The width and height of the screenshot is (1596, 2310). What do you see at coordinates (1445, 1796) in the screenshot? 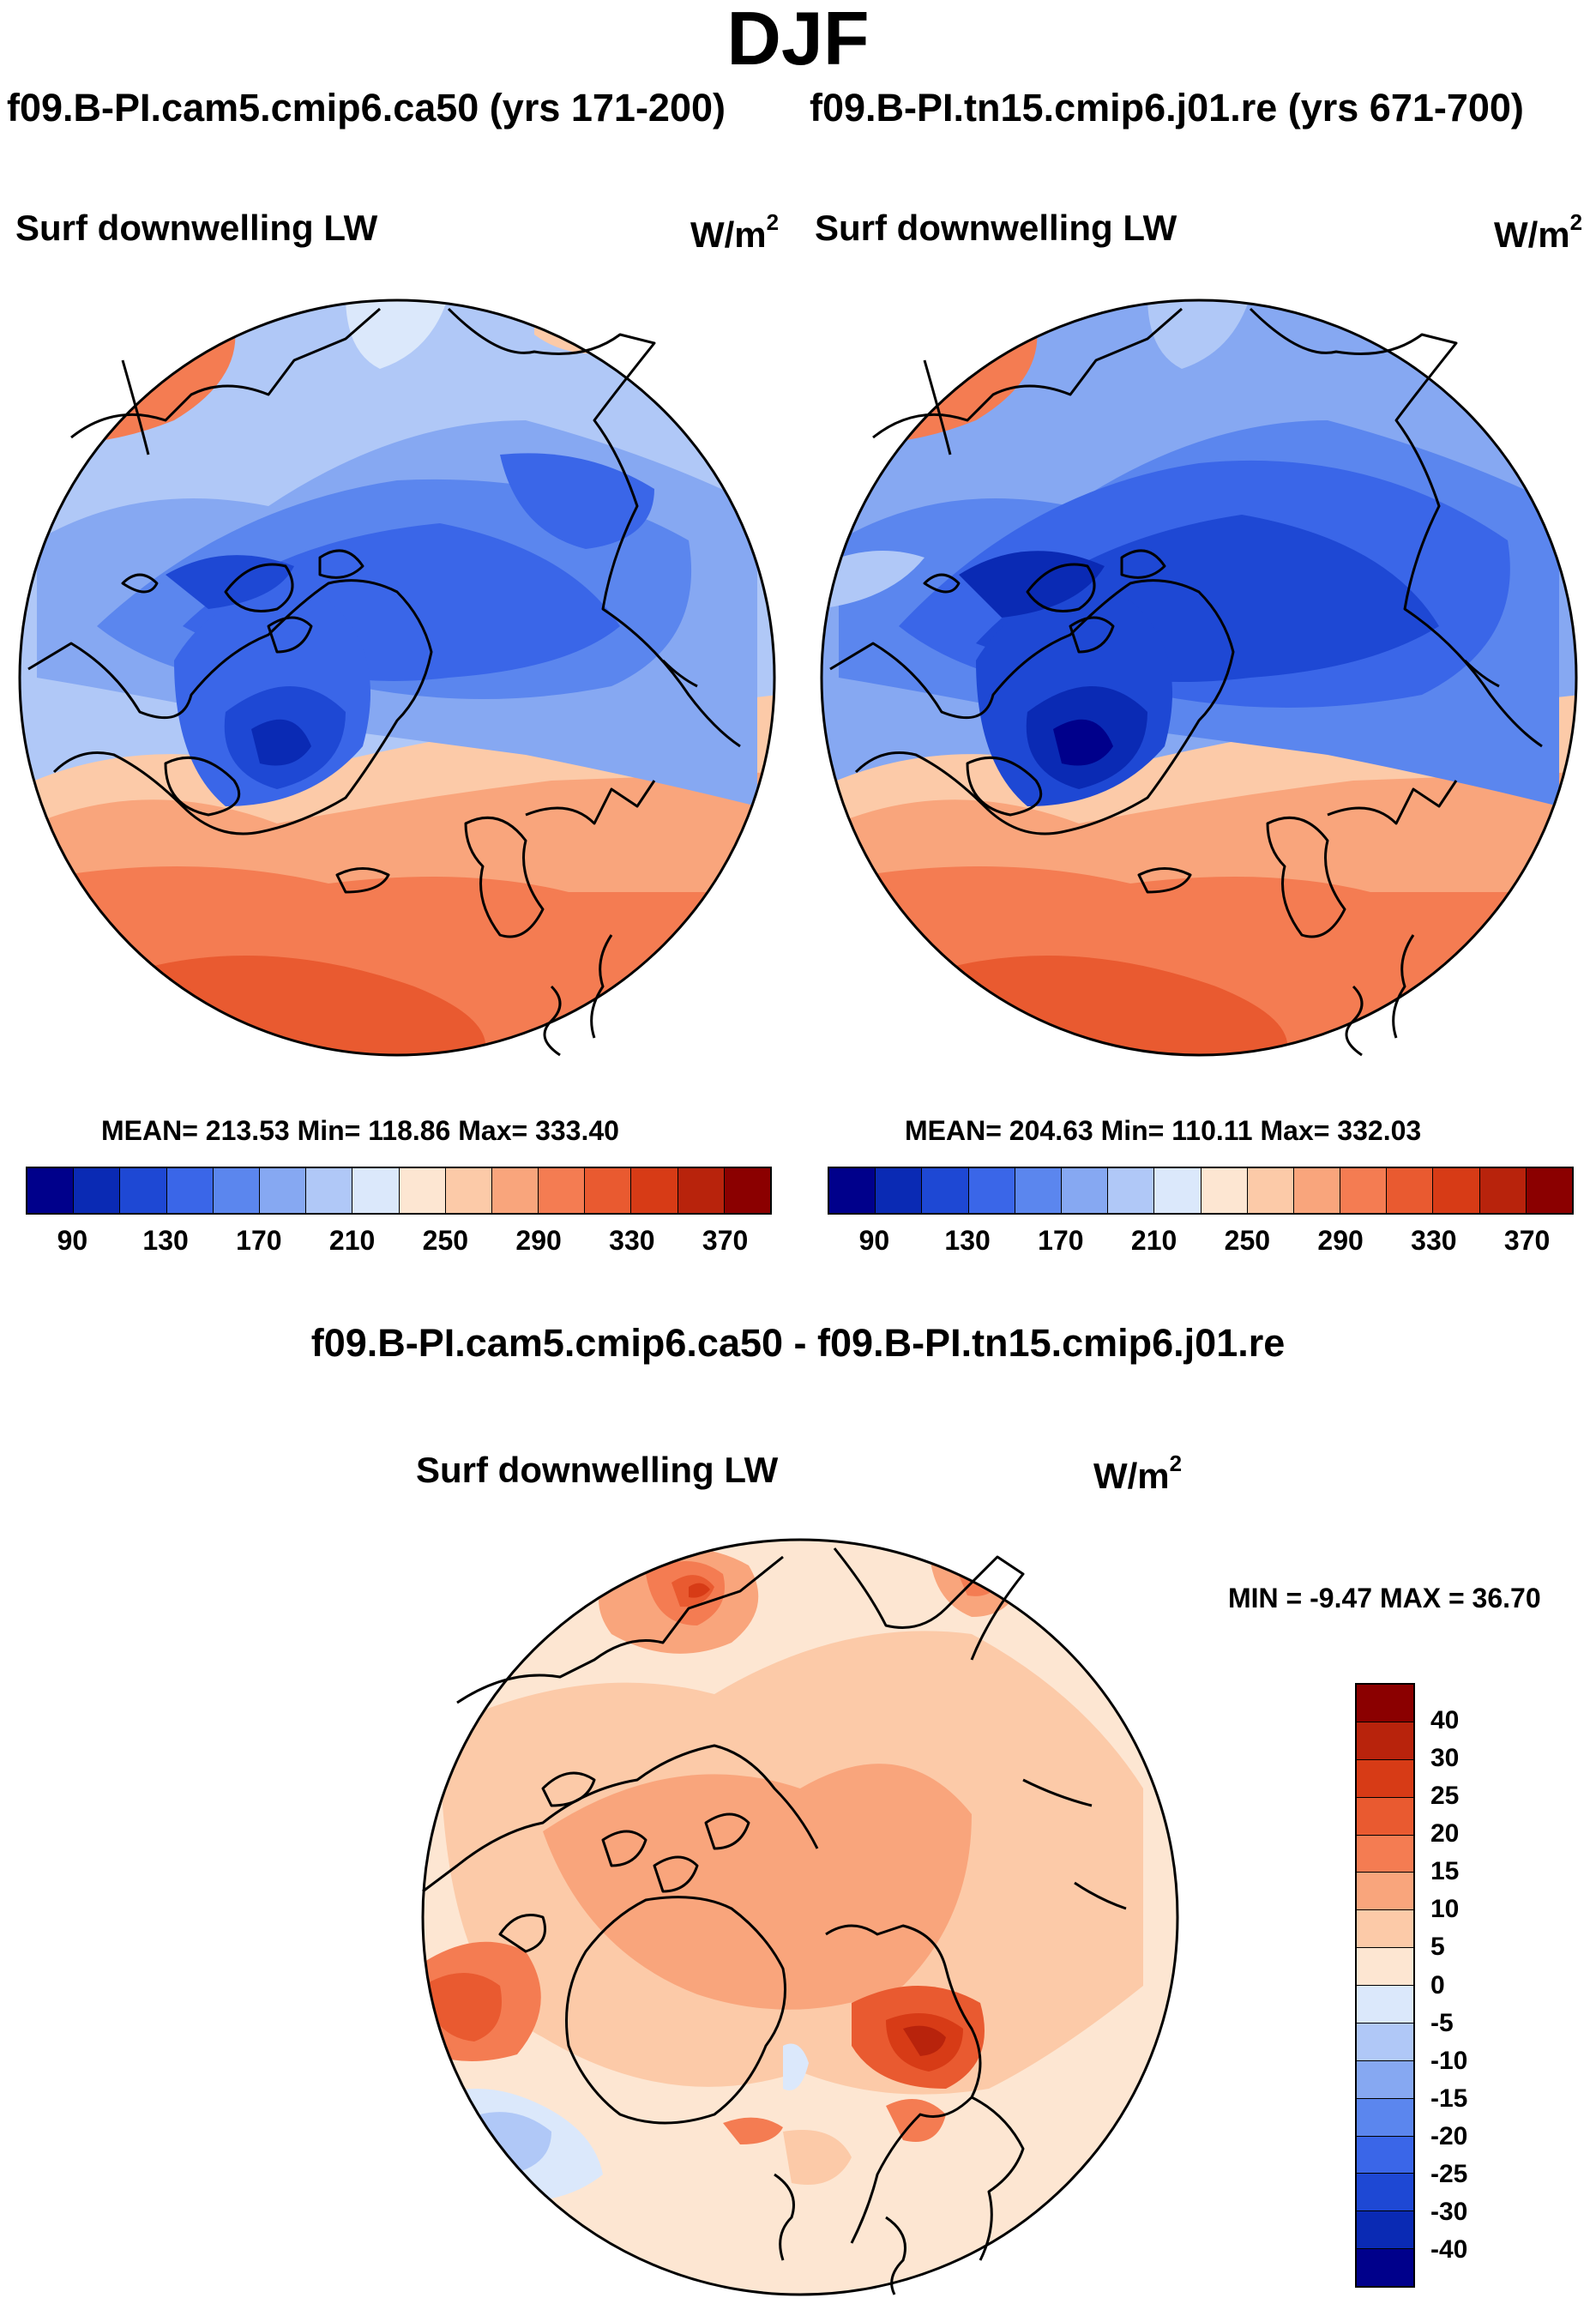
I see `colorbar-tick-label: 25` at bounding box center [1445, 1796].